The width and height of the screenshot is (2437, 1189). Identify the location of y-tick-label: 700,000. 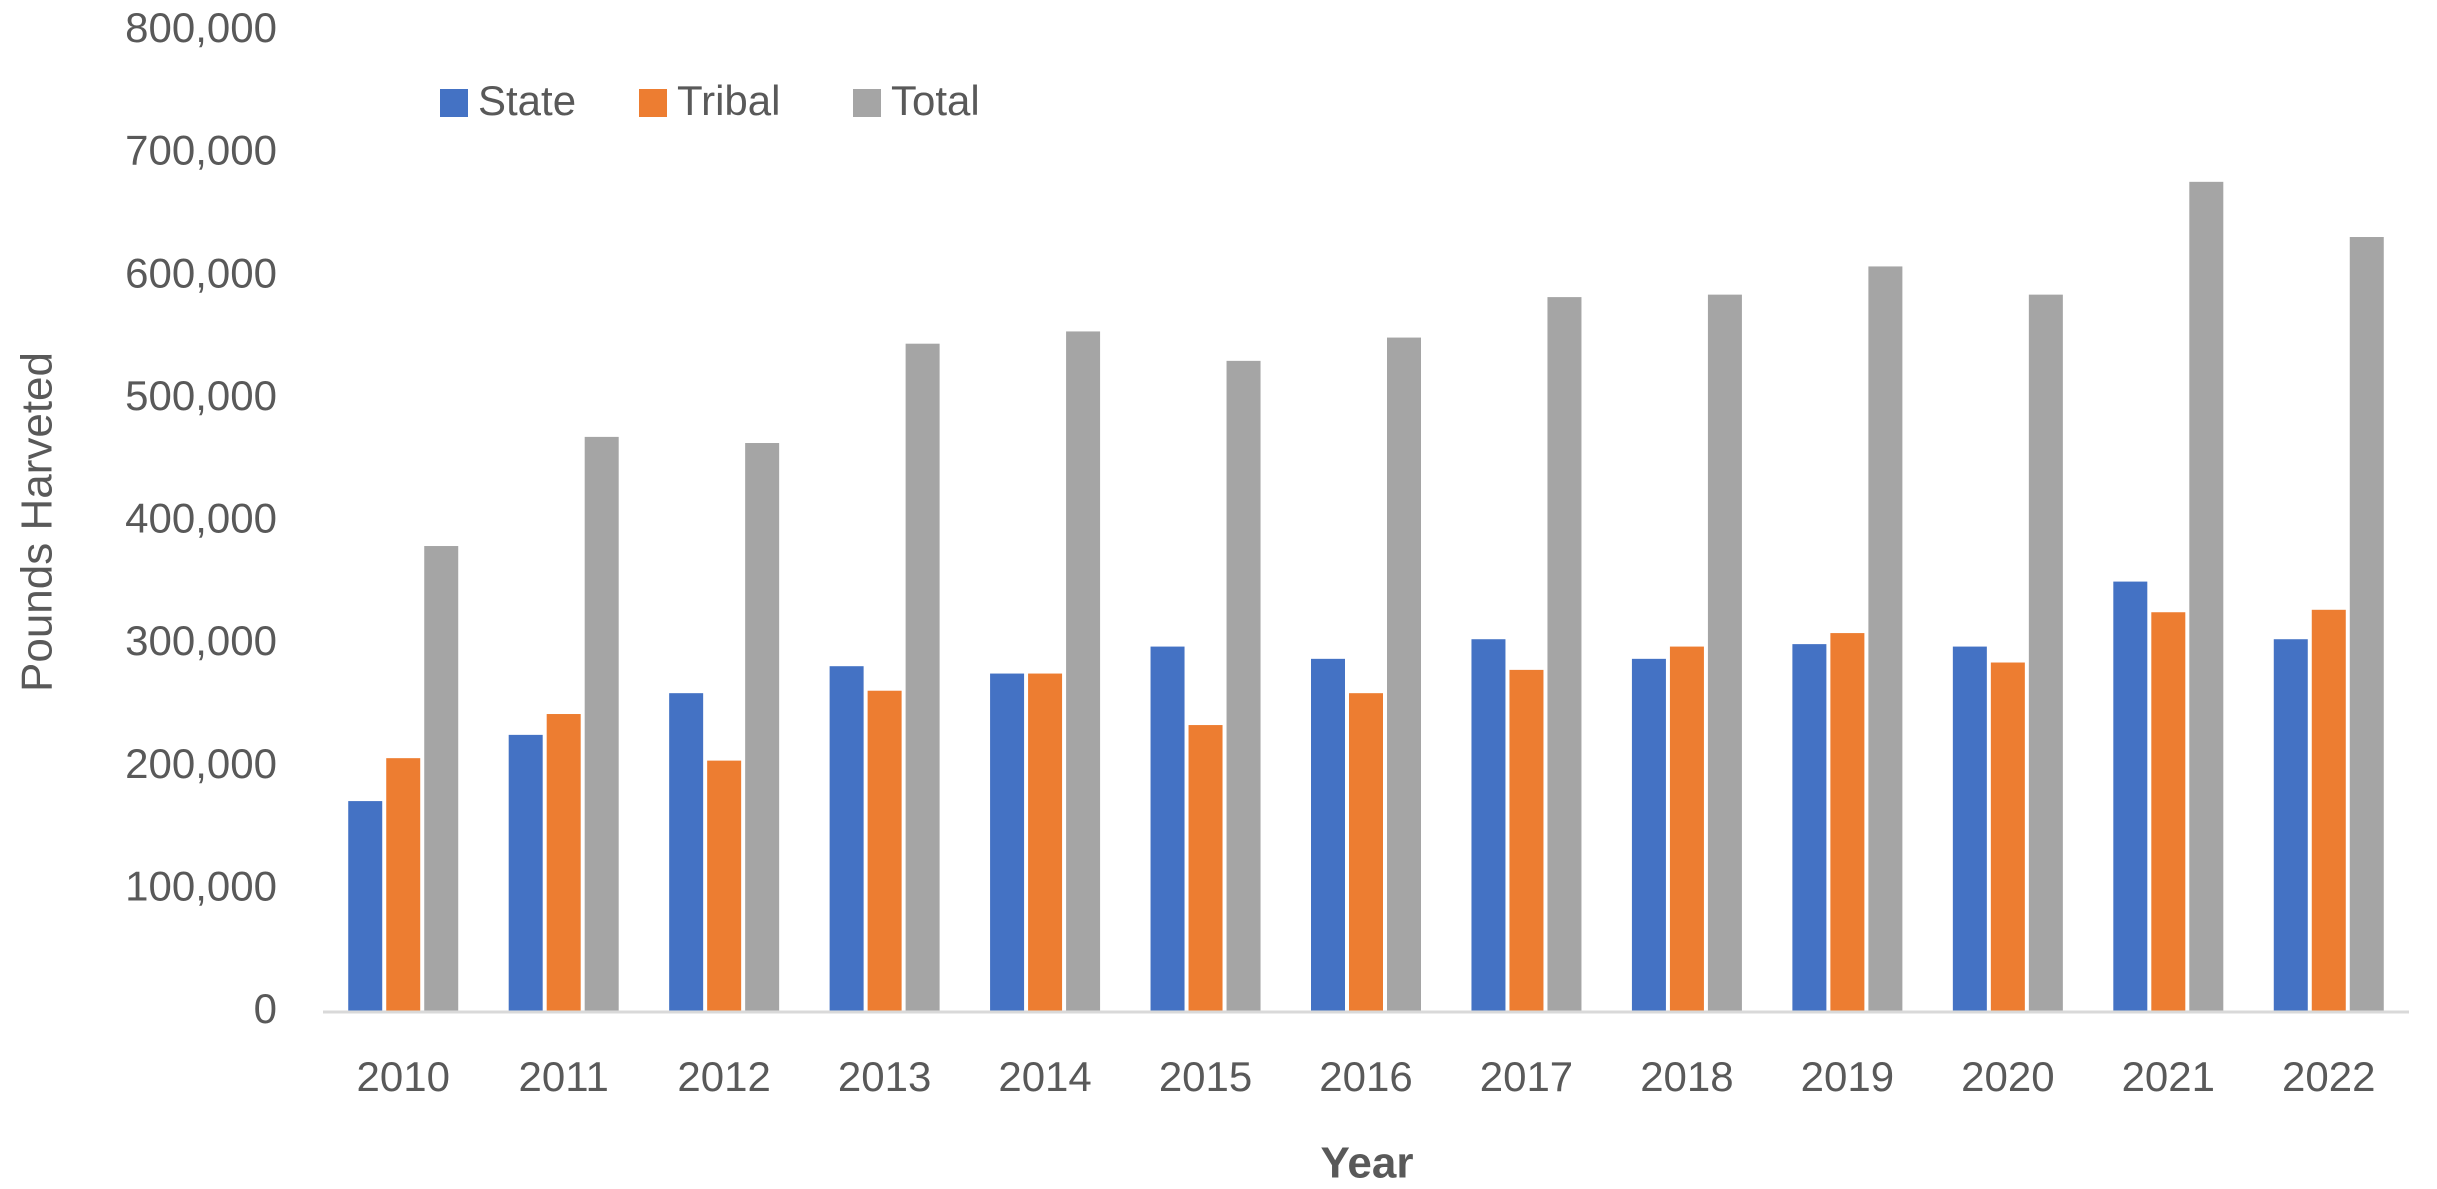
(201, 150).